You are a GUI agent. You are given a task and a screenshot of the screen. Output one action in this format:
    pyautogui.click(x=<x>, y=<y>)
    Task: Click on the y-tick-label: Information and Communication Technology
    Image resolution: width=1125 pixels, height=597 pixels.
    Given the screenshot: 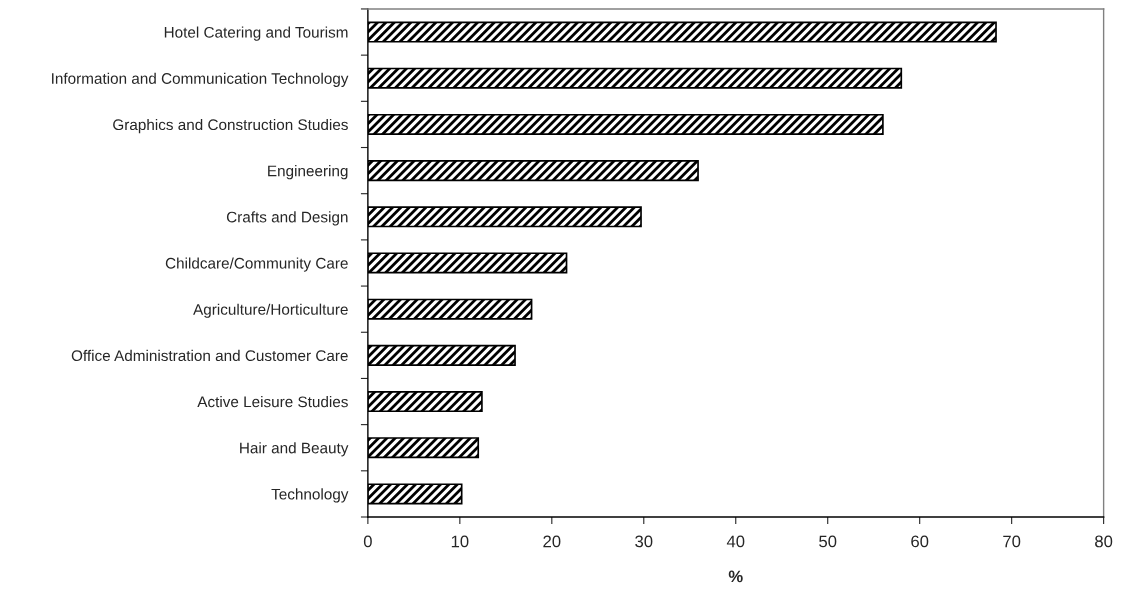 What is the action you would take?
    pyautogui.click(x=200, y=79)
    